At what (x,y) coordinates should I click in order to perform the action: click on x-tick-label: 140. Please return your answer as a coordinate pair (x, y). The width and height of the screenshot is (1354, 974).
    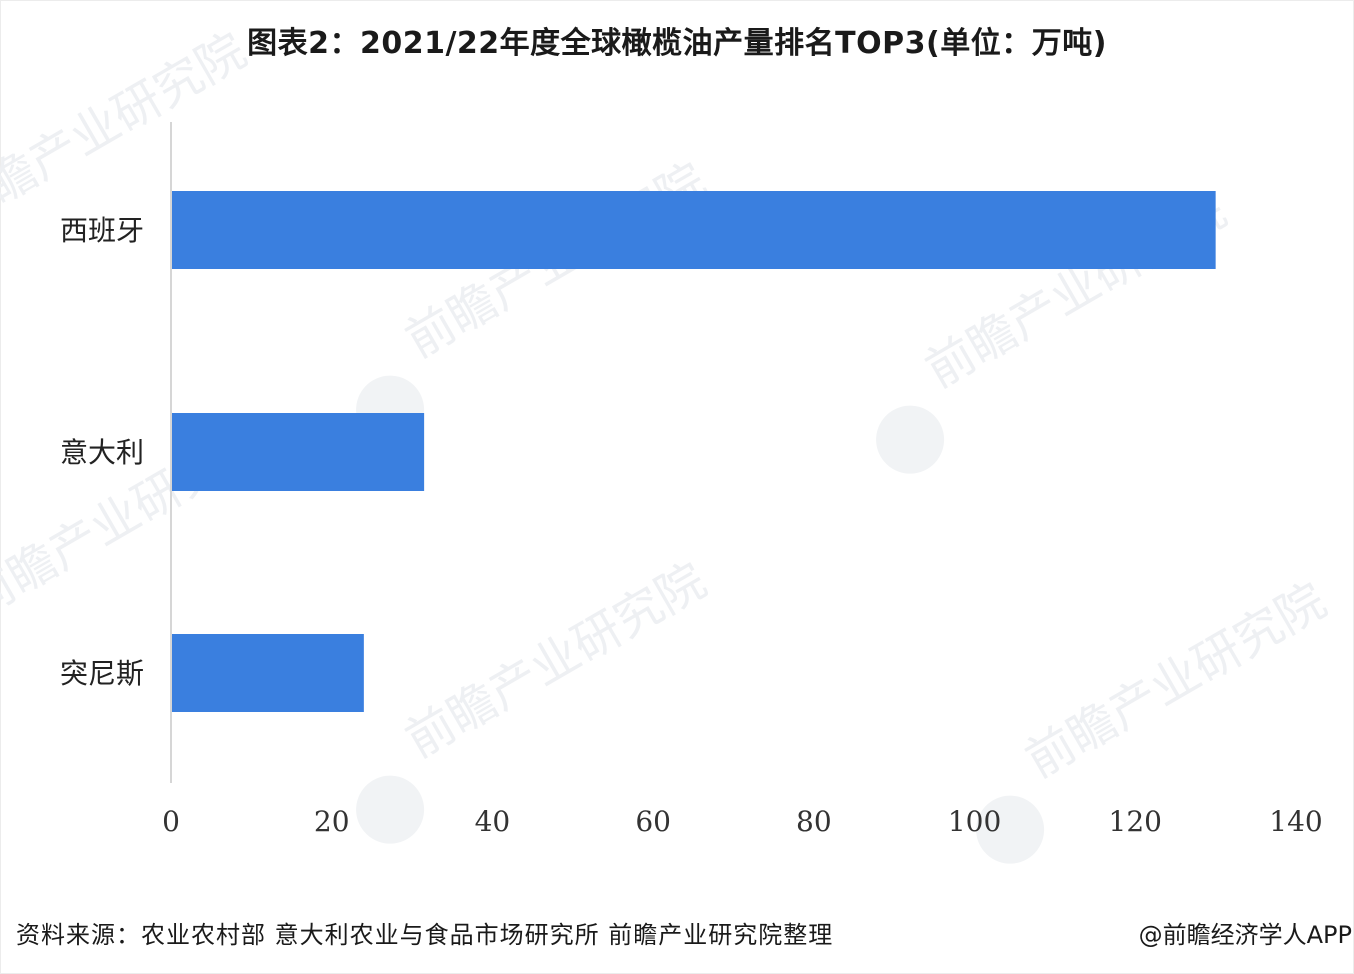
    Looking at the image, I should click on (1295, 821).